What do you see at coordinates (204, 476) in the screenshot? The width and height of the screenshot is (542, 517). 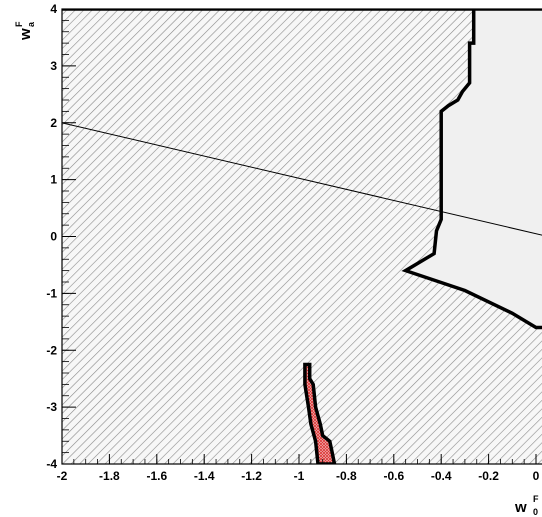 I see `x-tick-label: -1.4` at bounding box center [204, 476].